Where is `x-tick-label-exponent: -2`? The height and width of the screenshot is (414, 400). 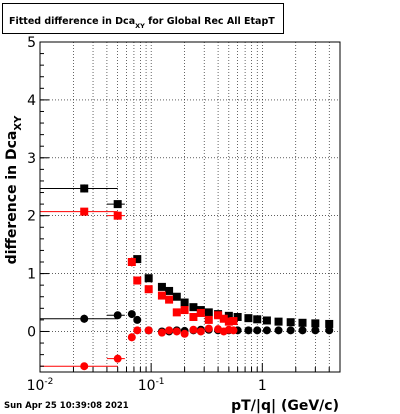
x-tick-label-exponent: -2 is located at coordinates (48, 382).